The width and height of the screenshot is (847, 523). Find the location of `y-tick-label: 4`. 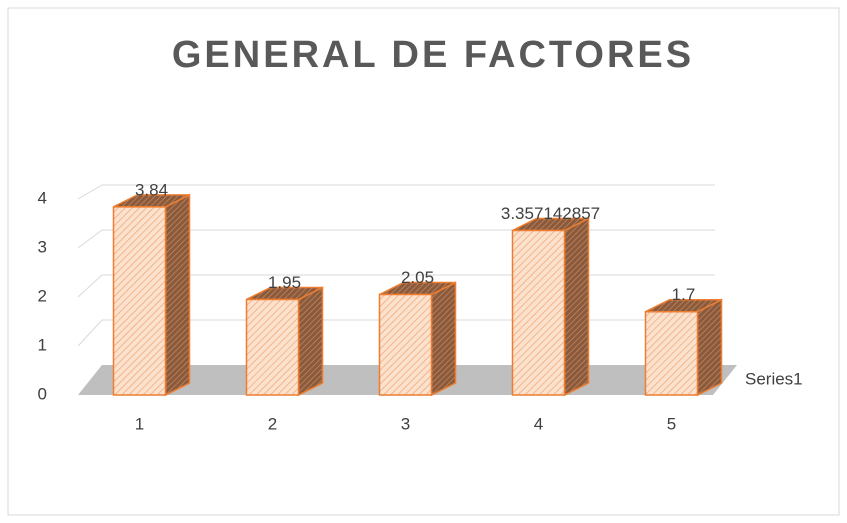

y-tick-label: 4 is located at coordinates (42, 197).